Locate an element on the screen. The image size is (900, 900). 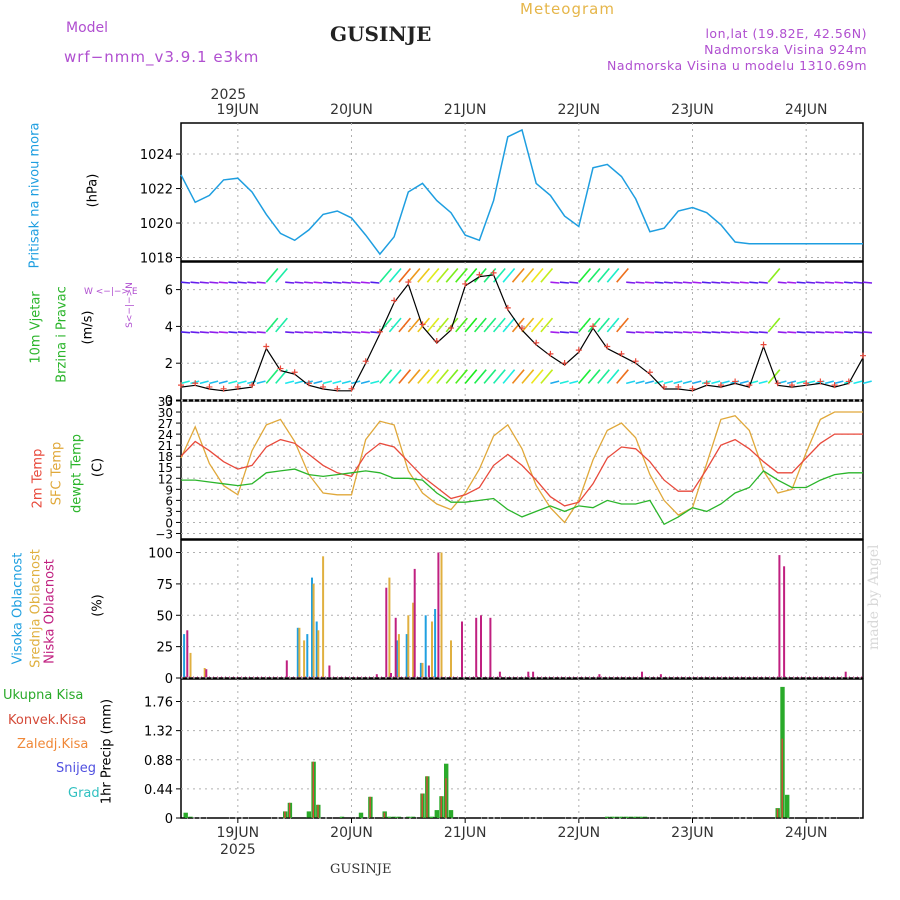
ytick-label-2-6: 15 is located at coordinates (165, 468).